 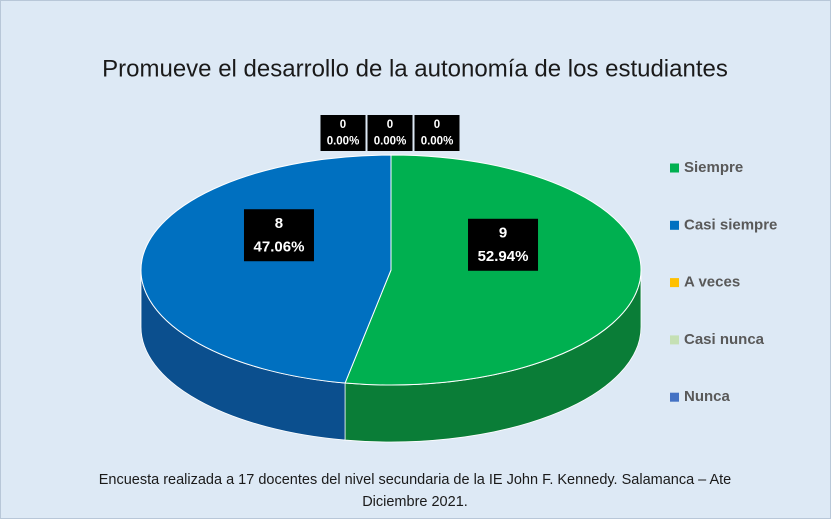 What do you see at coordinates (279, 223) in the screenshot?
I see `data-label: 8` at bounding box center [279, 223].